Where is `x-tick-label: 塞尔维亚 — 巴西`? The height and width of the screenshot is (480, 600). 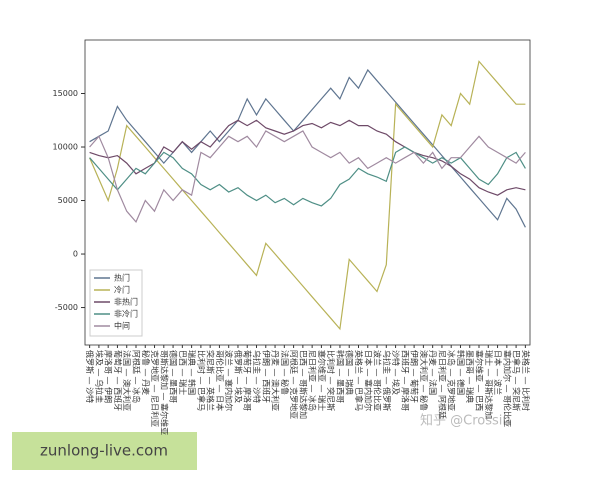
x-tick-label: 塞尔维亚 — 巴西 is located at coordinates (480, 380).